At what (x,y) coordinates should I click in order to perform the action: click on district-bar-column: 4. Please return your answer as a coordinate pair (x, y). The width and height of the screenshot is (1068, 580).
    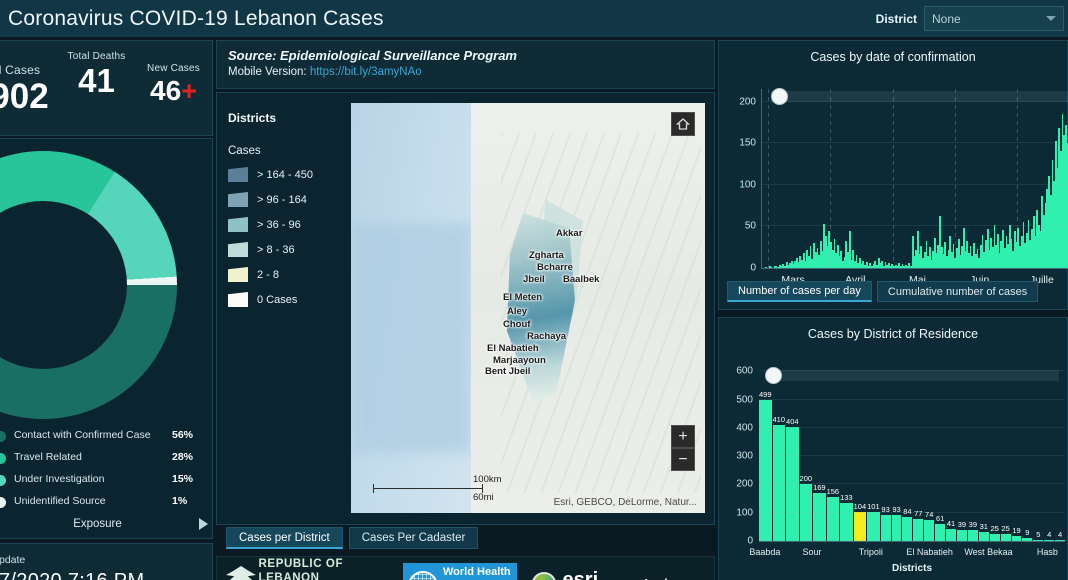
    Looking at the image, I should click on (1049, 450).